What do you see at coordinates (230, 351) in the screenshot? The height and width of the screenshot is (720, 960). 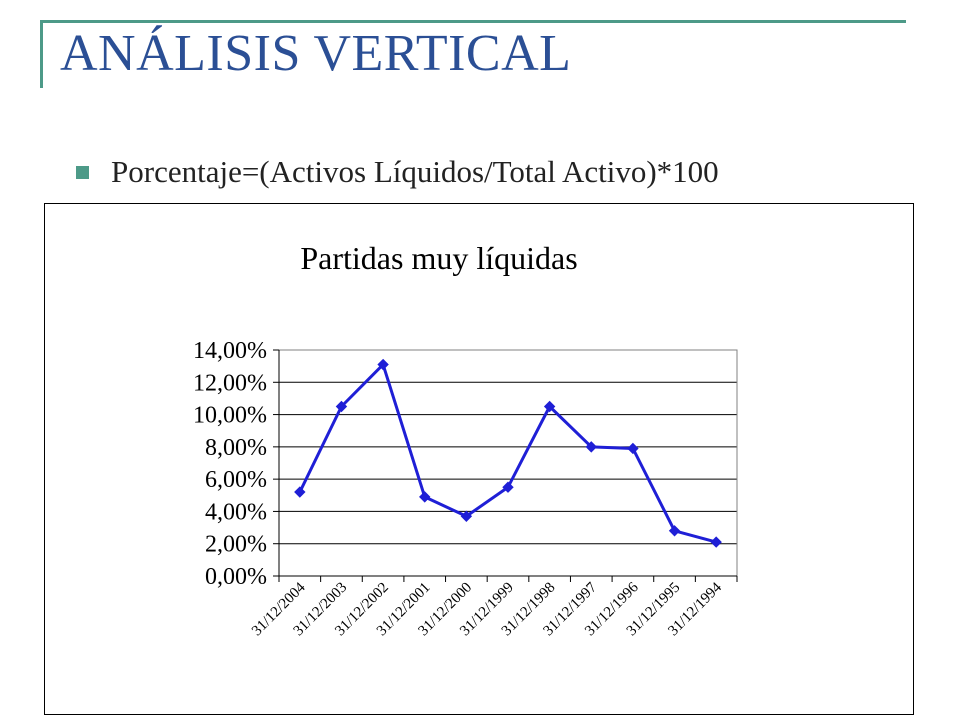 I see `y-tick-label: 14,00%` at bounding box center [230, 351].